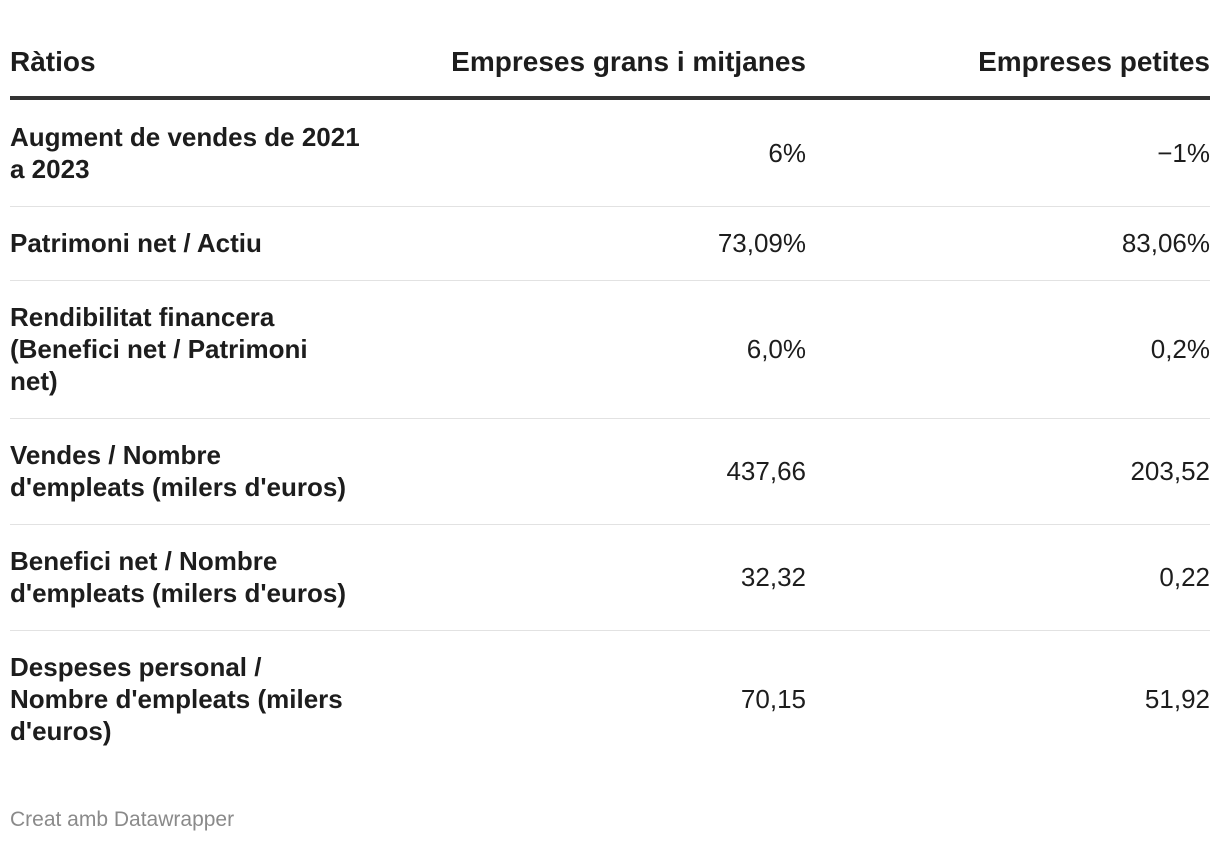 The width and height of the screenshot is (1220, 844). Describe the element at coordinates (190, 50) in the screenshot. I see `column-header-ratios: Ràtios` at that location.